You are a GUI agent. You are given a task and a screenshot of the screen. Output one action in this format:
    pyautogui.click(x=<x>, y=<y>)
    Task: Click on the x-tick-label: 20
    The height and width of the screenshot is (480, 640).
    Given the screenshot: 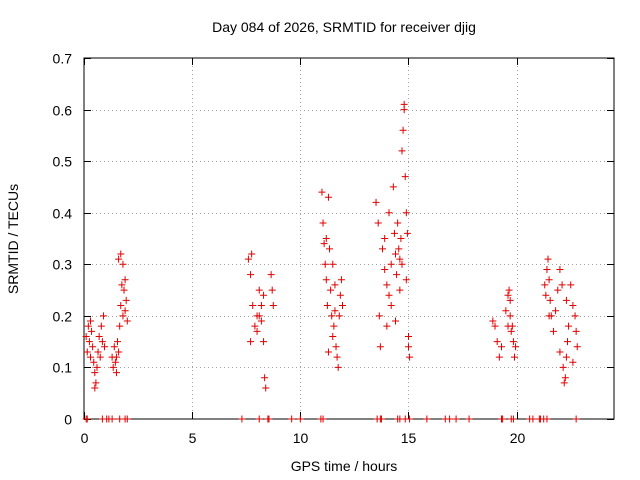 What is the action you would take?
    pyautogui.click(x=518, y=438)
    